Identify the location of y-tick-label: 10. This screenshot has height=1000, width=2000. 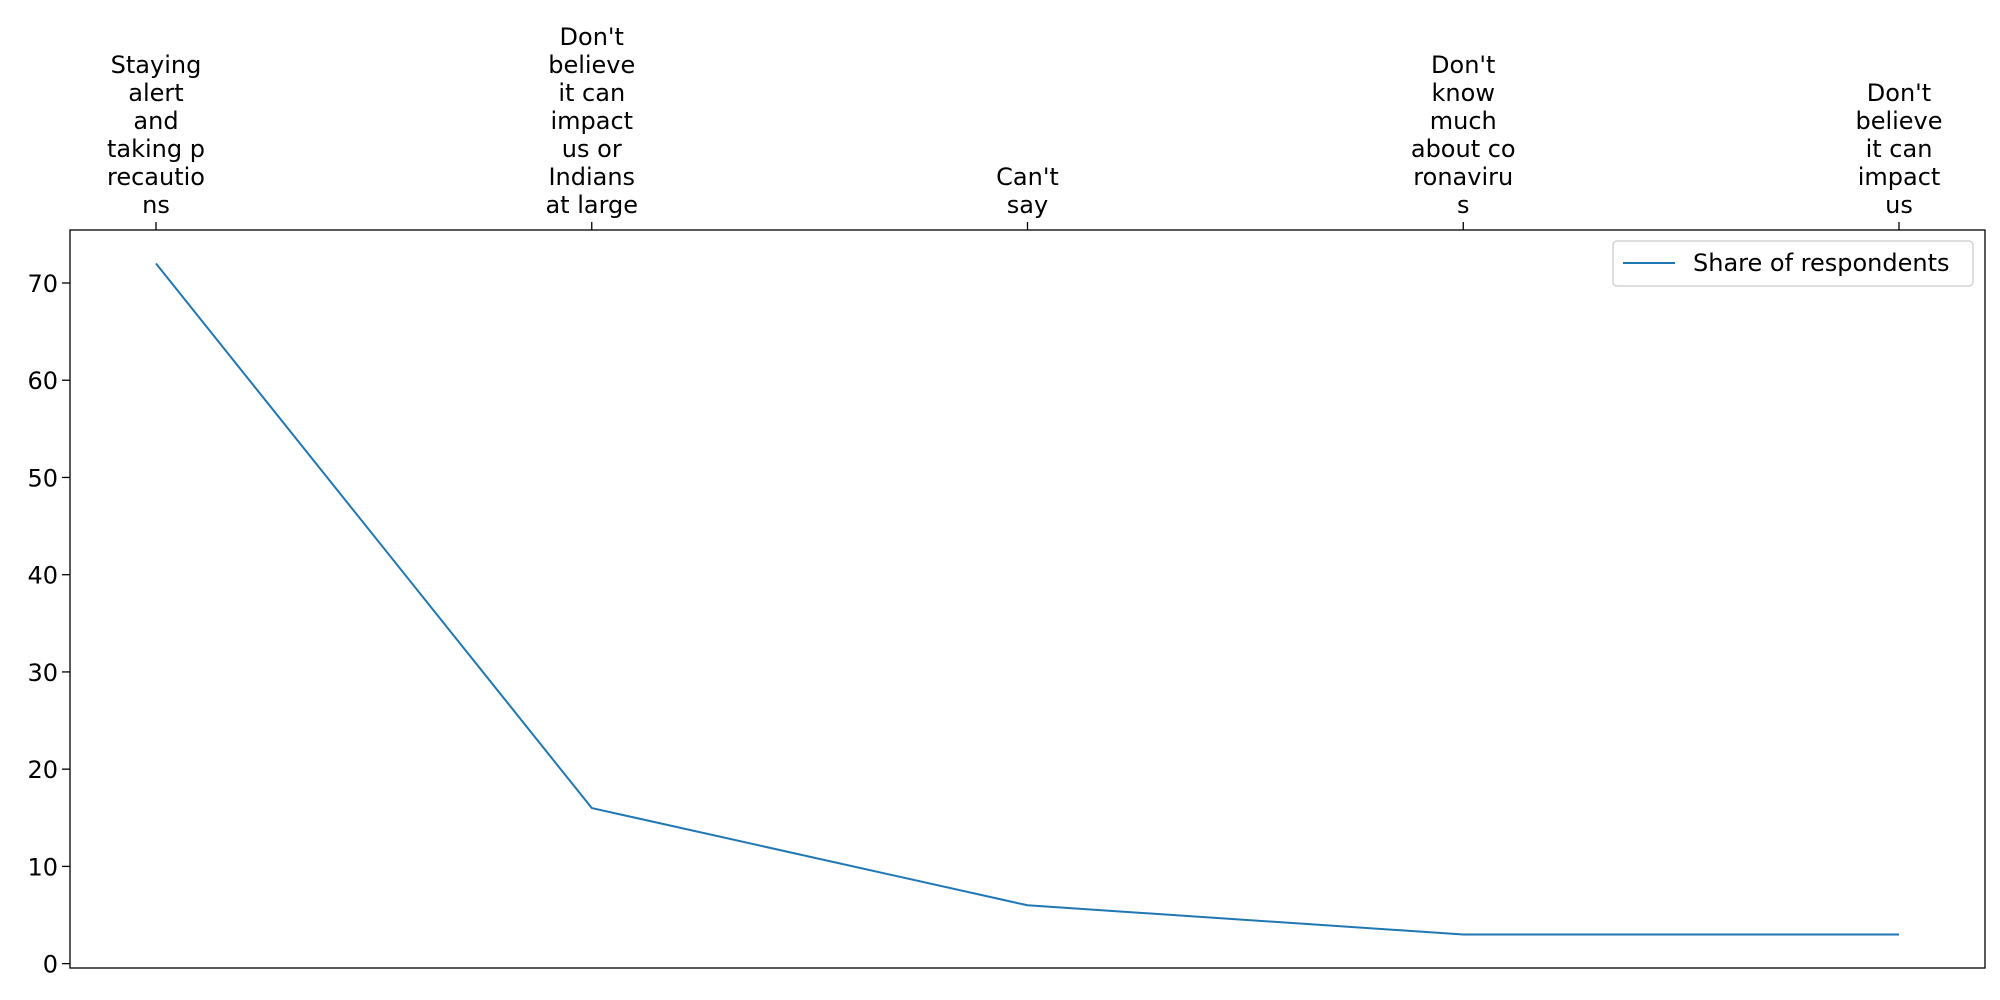
(42, 867).